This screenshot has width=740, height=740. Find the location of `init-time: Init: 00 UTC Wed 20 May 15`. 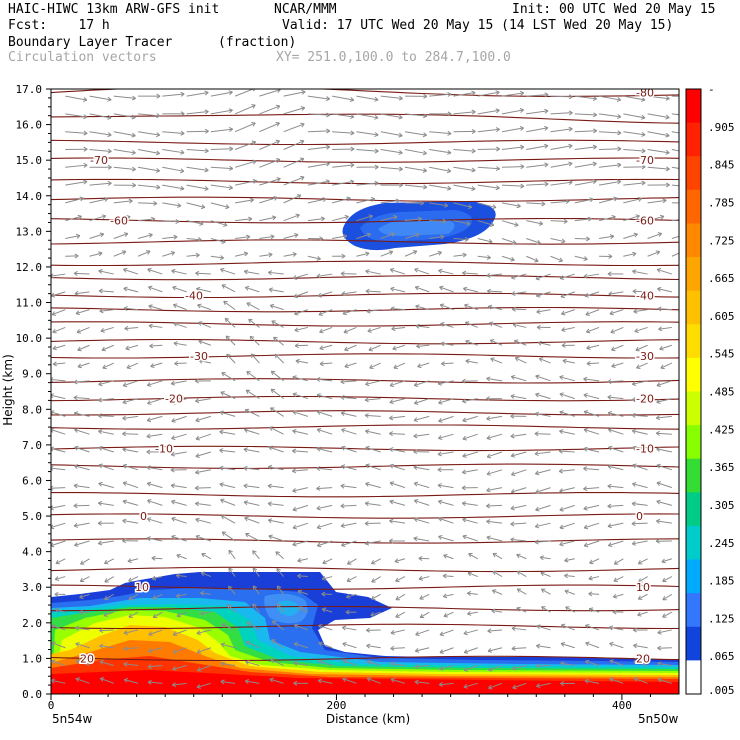

init-time: Init: 00 UTC Wed 20 May 15 is located at coordinates (614, 9).